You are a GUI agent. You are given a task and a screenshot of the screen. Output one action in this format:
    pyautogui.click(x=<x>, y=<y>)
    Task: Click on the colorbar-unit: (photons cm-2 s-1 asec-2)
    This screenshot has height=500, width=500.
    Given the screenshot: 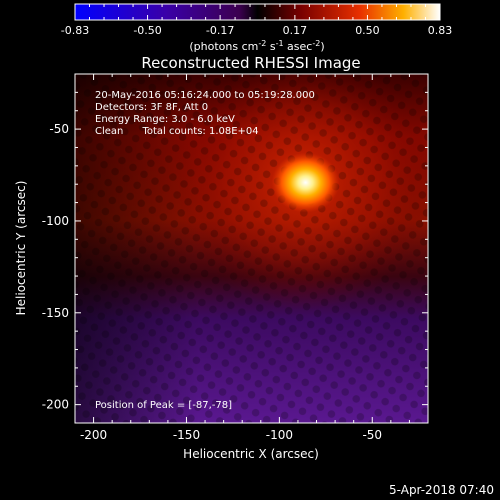 What is the action you would take?
    pyautogui.click(x=256, y=46)
    